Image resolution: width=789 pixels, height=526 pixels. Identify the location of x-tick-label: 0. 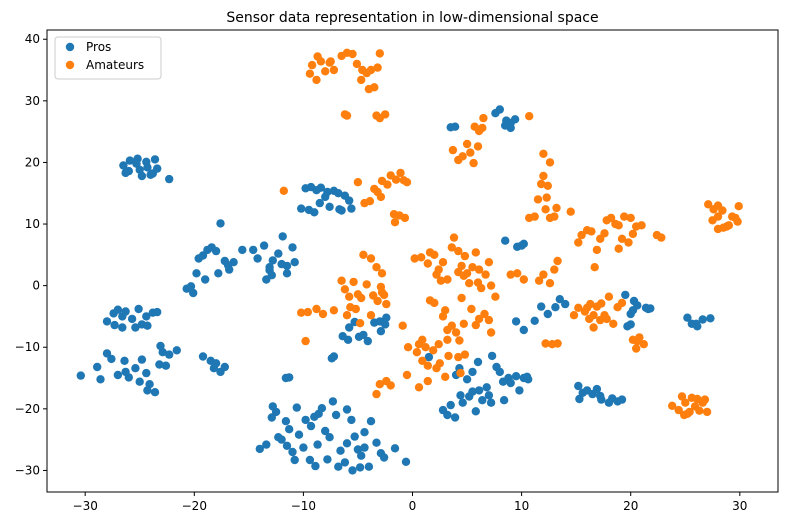
(413, 506).